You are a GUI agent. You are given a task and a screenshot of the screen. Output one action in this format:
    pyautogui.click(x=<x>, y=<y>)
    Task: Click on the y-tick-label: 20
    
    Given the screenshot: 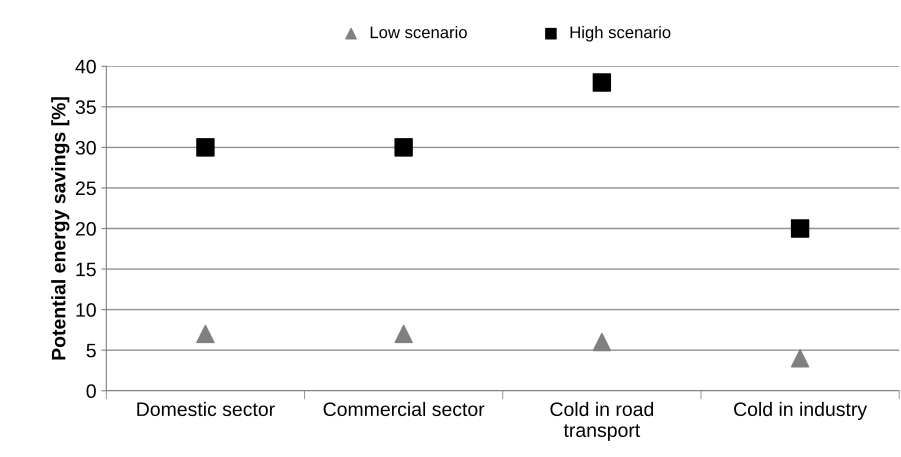 What is the action you would take?
    pyautogui.click(x=86, y=229)
    